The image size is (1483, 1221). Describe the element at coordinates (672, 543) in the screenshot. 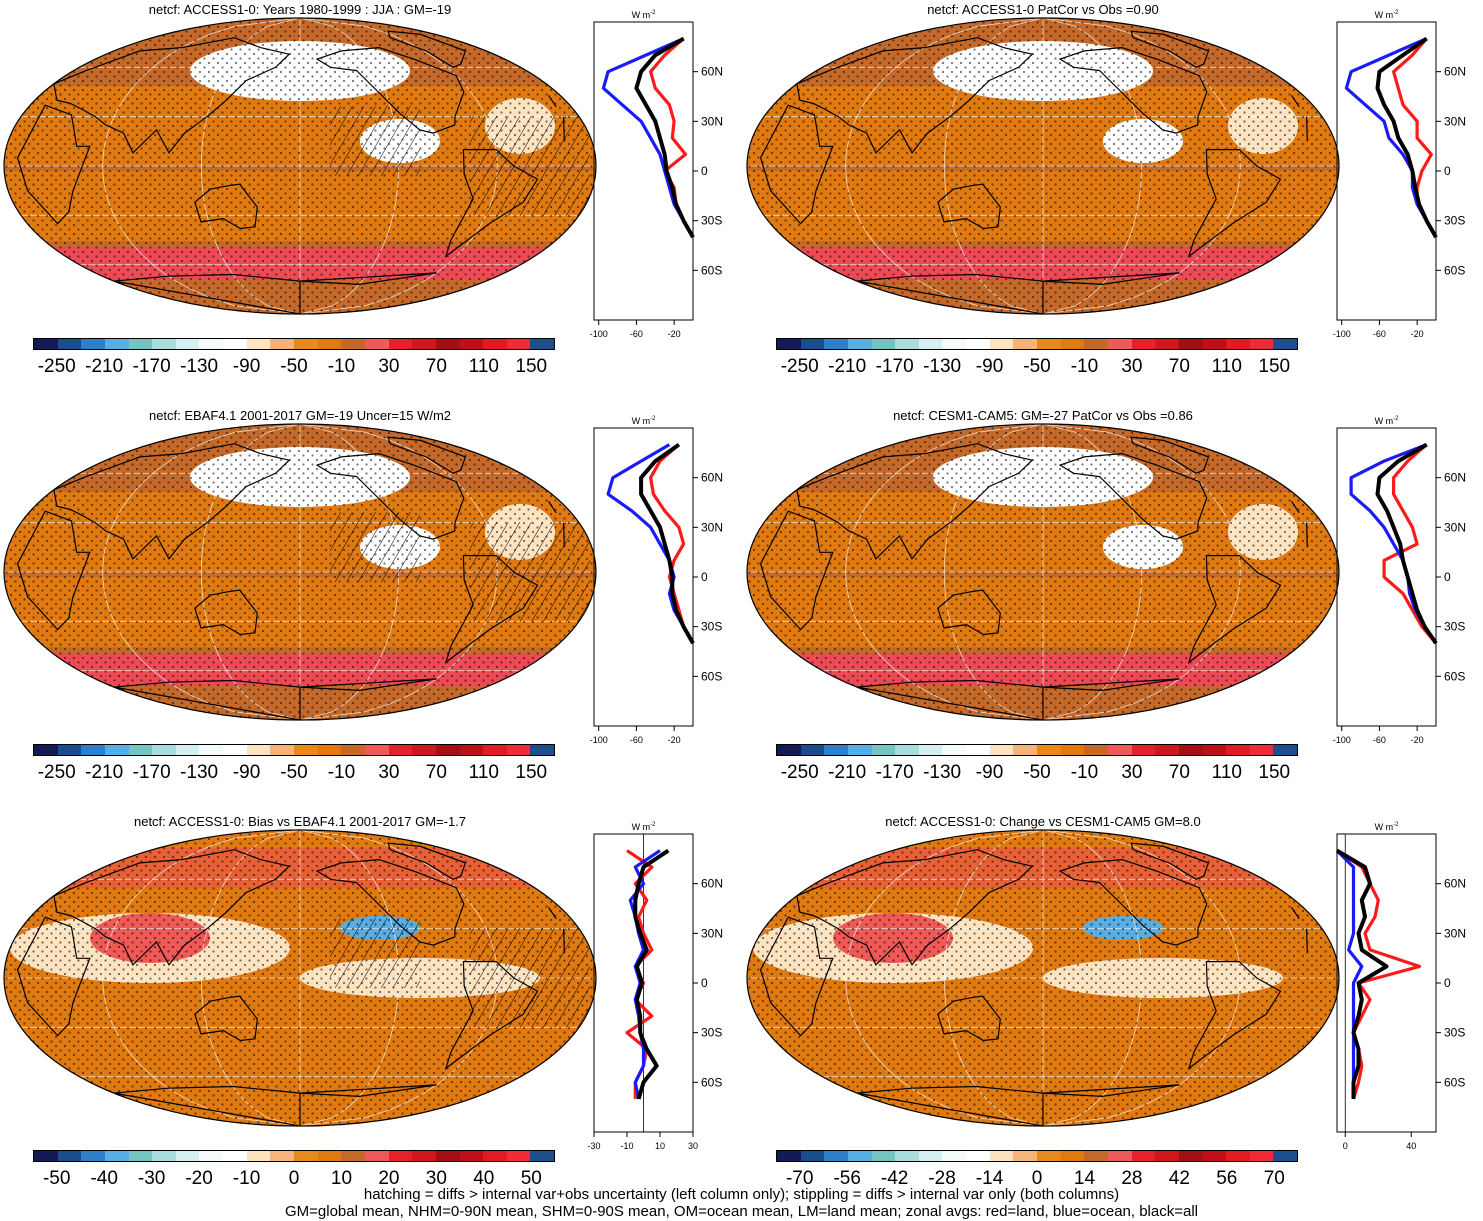

I see `zonal-line-land` at that location.